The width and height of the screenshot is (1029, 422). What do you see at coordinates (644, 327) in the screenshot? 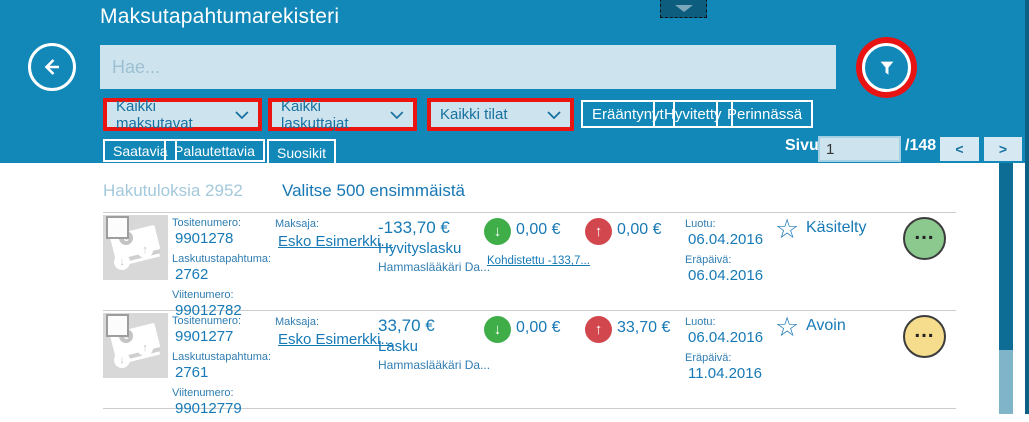
I see `outgoing-amount: 33,70 €` at bounding box center [644, 327].